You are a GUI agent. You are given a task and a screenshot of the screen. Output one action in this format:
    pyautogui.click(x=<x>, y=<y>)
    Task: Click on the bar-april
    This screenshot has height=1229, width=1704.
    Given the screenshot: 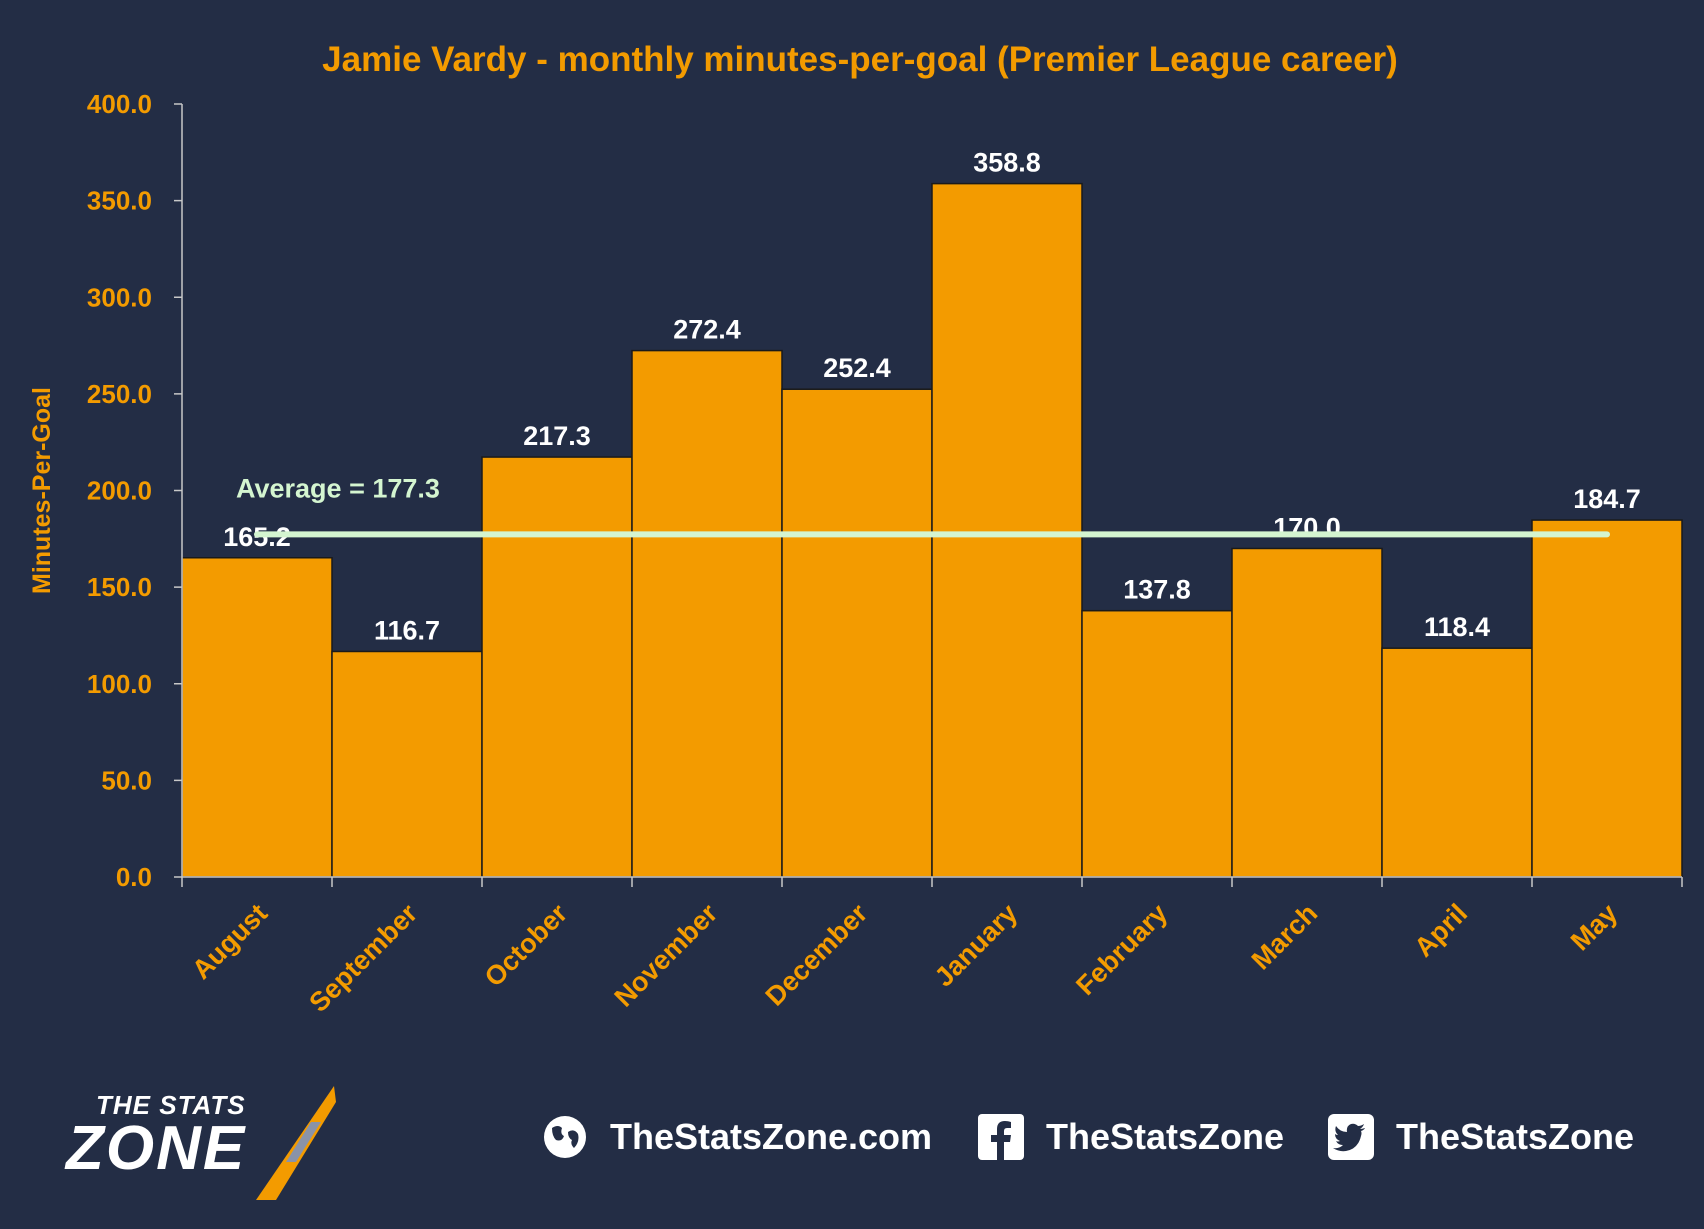 What is the action you would take?
    pyautogui.click(x=1457, y=762)
    